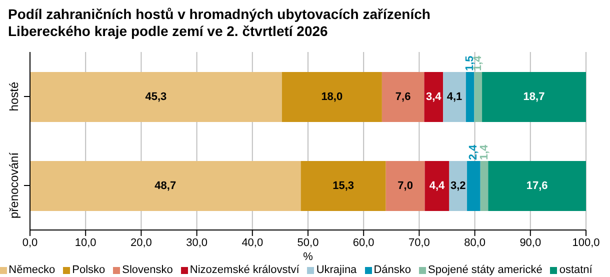 The image size is (610, 277). I want to click on data-label: 3,2, so click(458, 186).